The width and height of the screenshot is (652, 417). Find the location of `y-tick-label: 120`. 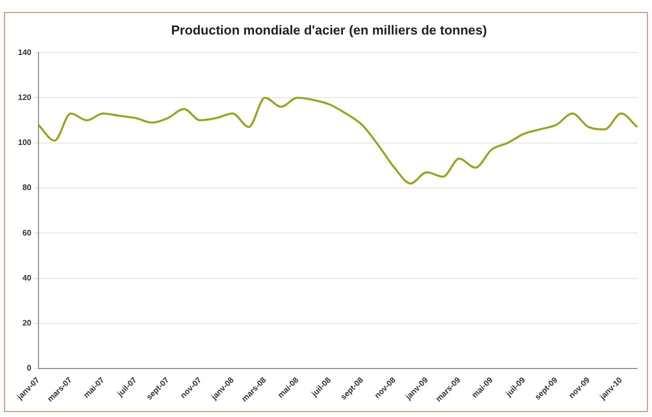

y-tick-label: 120 is located at coordinates (25, 97).